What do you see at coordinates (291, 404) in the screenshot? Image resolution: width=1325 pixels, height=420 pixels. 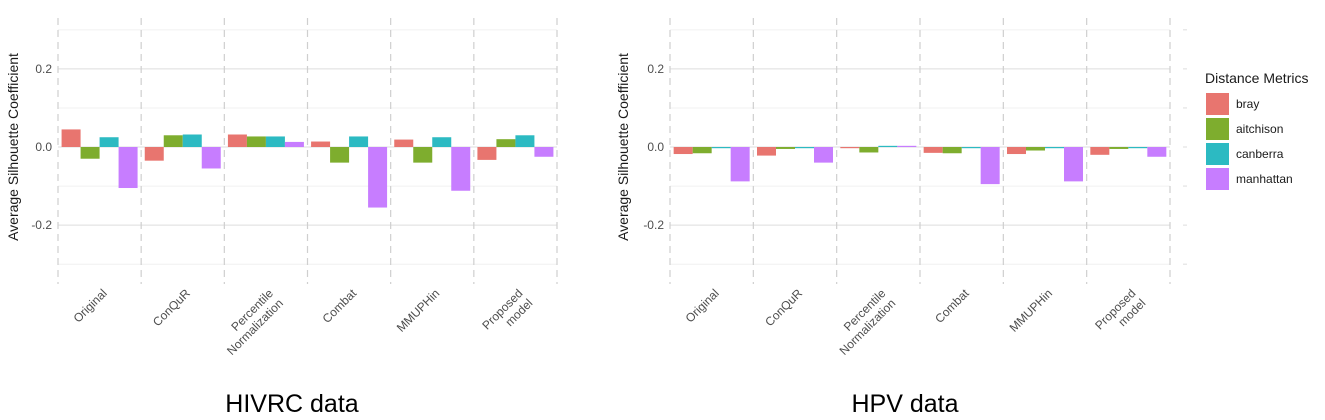 I see `hivrc-caption: HIVRC data` at bounding box center [291, 404].